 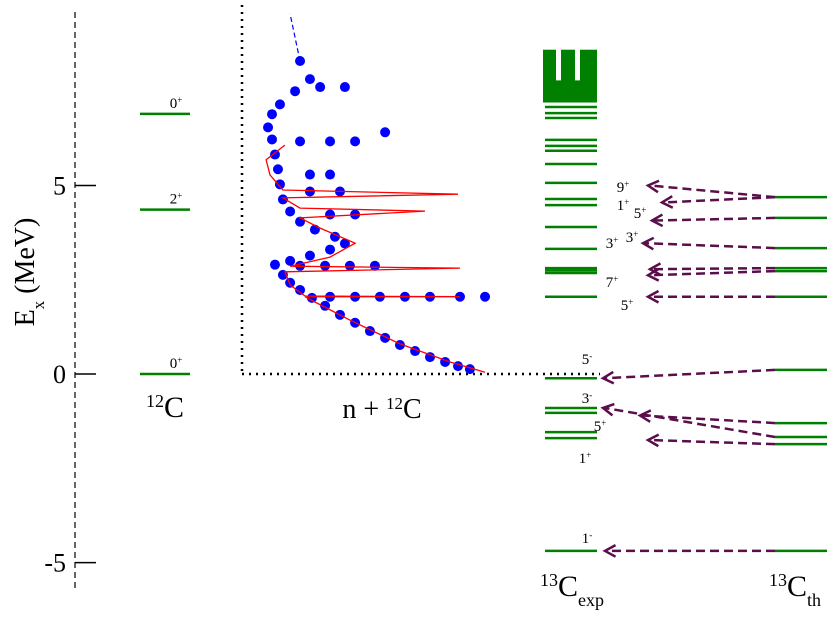 What do you see at coordinates (591, 600) in the screenshot?
I see `column-label-part: exp` at bounding box center [591, 600].